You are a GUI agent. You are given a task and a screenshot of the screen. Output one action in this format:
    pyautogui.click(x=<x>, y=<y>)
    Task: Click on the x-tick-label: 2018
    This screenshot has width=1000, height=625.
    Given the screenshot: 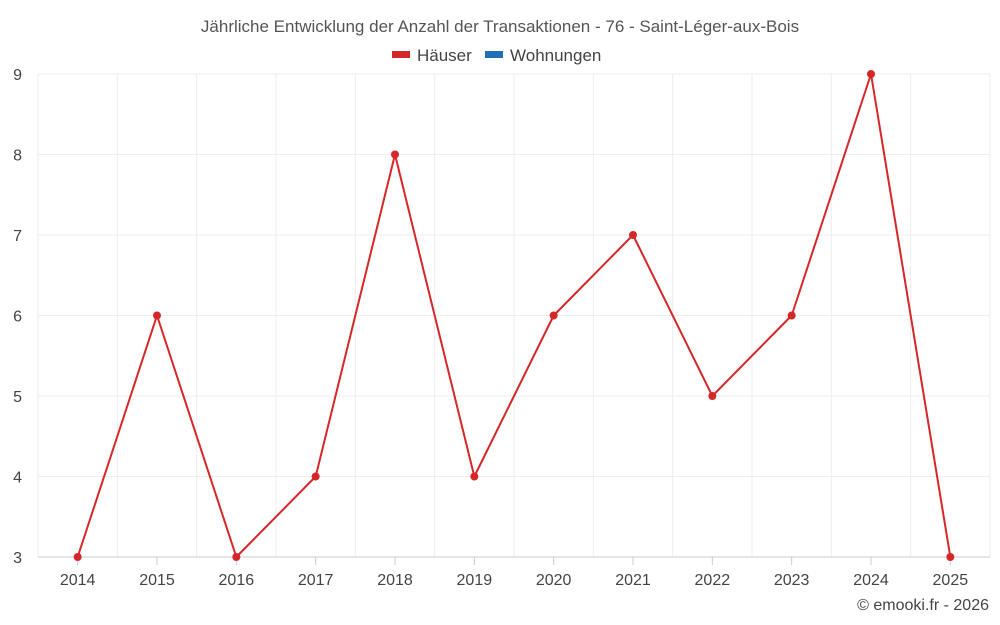 What is the action you would take?
    pyautogui.click(x=395, y=580)
    